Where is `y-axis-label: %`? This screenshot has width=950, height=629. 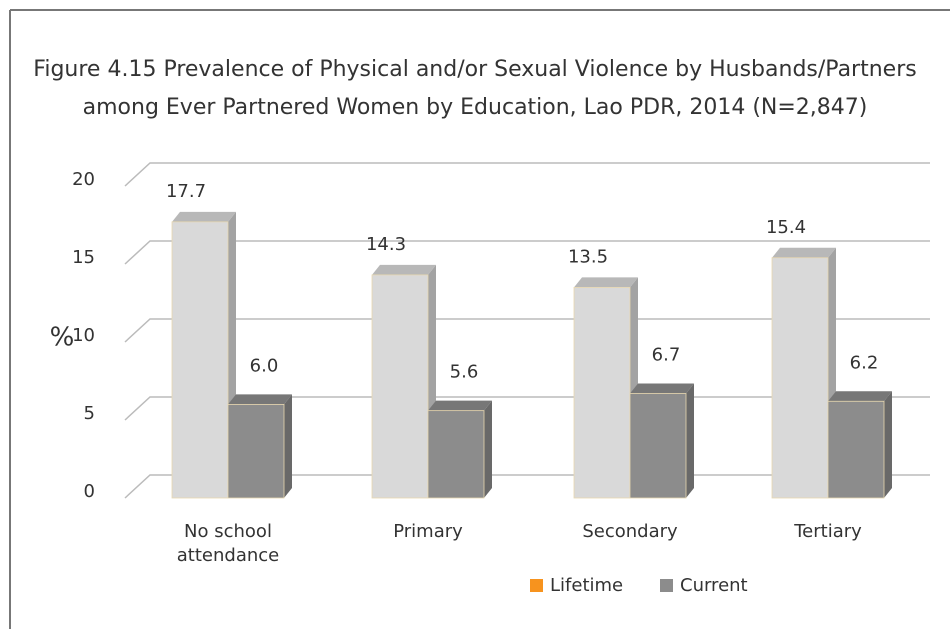 y-axis-label: % is located at coordinates (62, 338).